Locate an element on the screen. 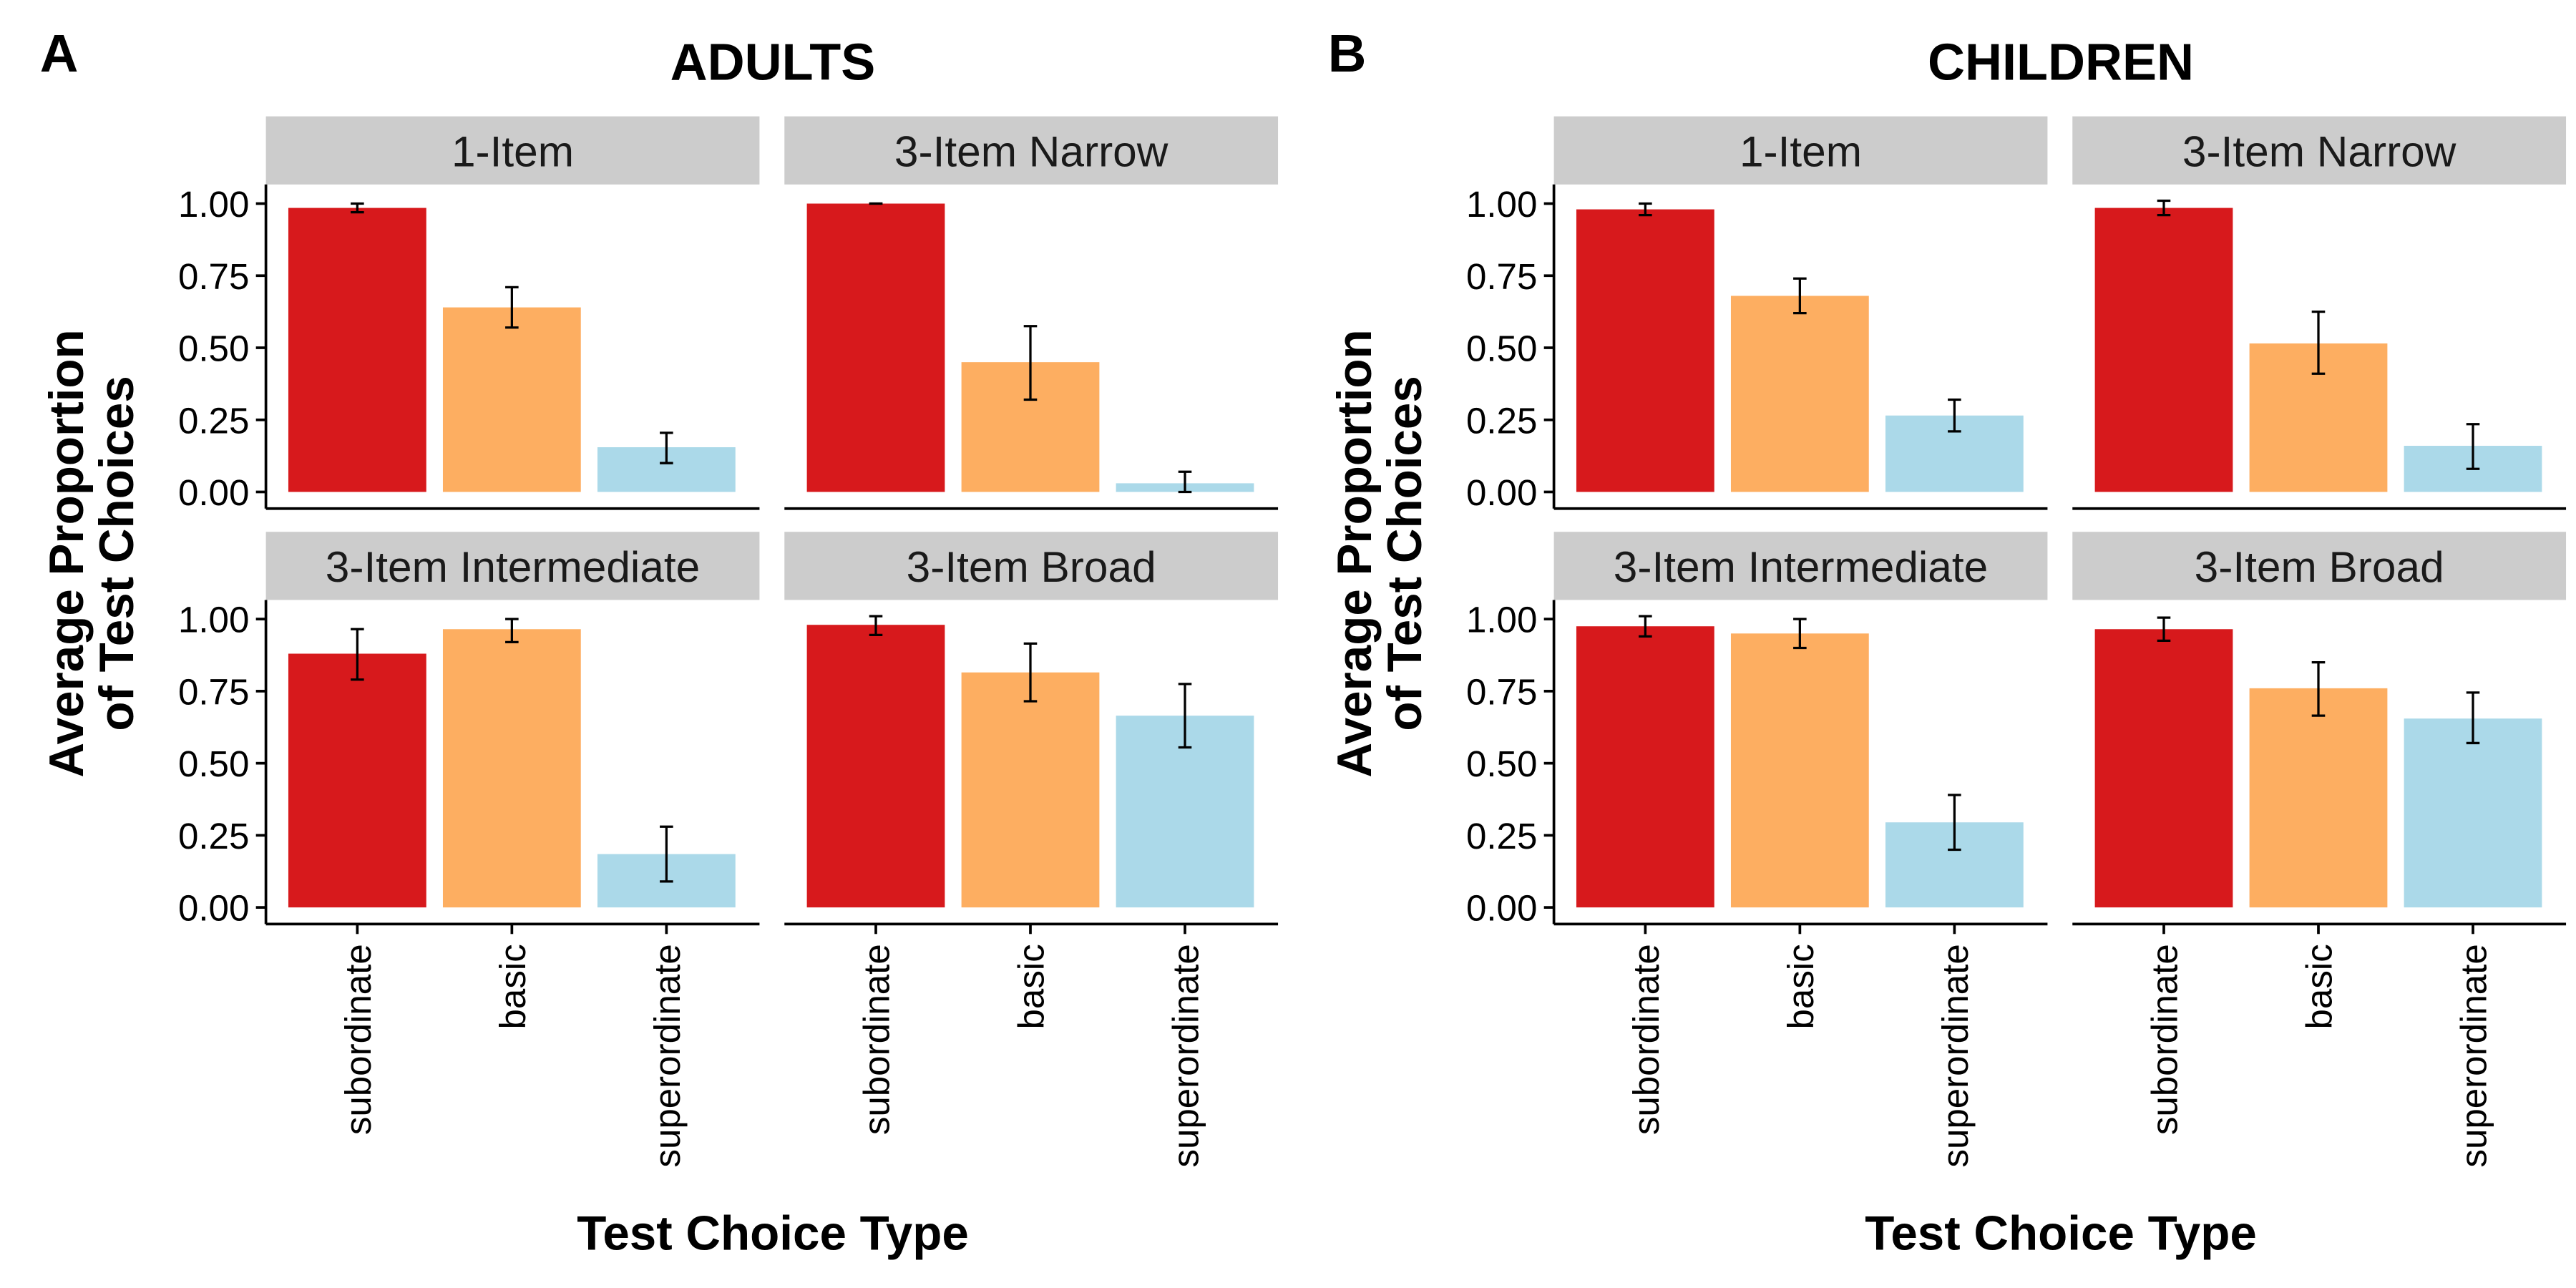 The width and height of the screenshot is (2576, 1288). panel-title: ADULTS is located at coordinates (773, 62).